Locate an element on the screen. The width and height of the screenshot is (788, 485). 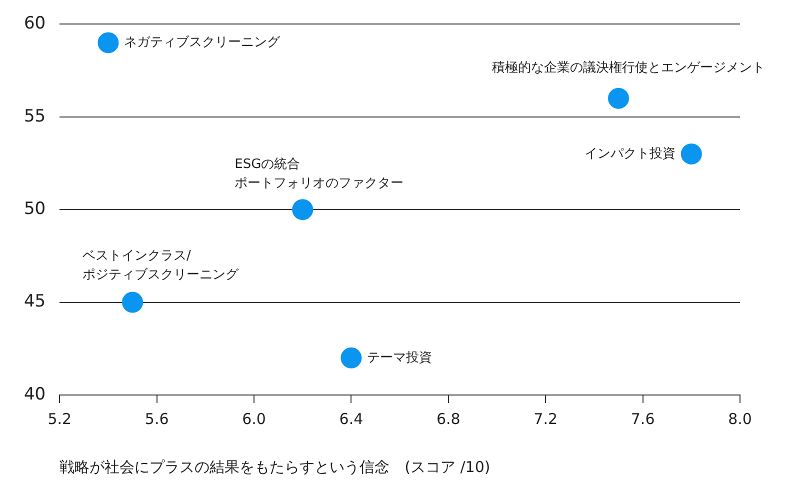
x-tick-label: 7.2 is located at coordinates (546, 419).